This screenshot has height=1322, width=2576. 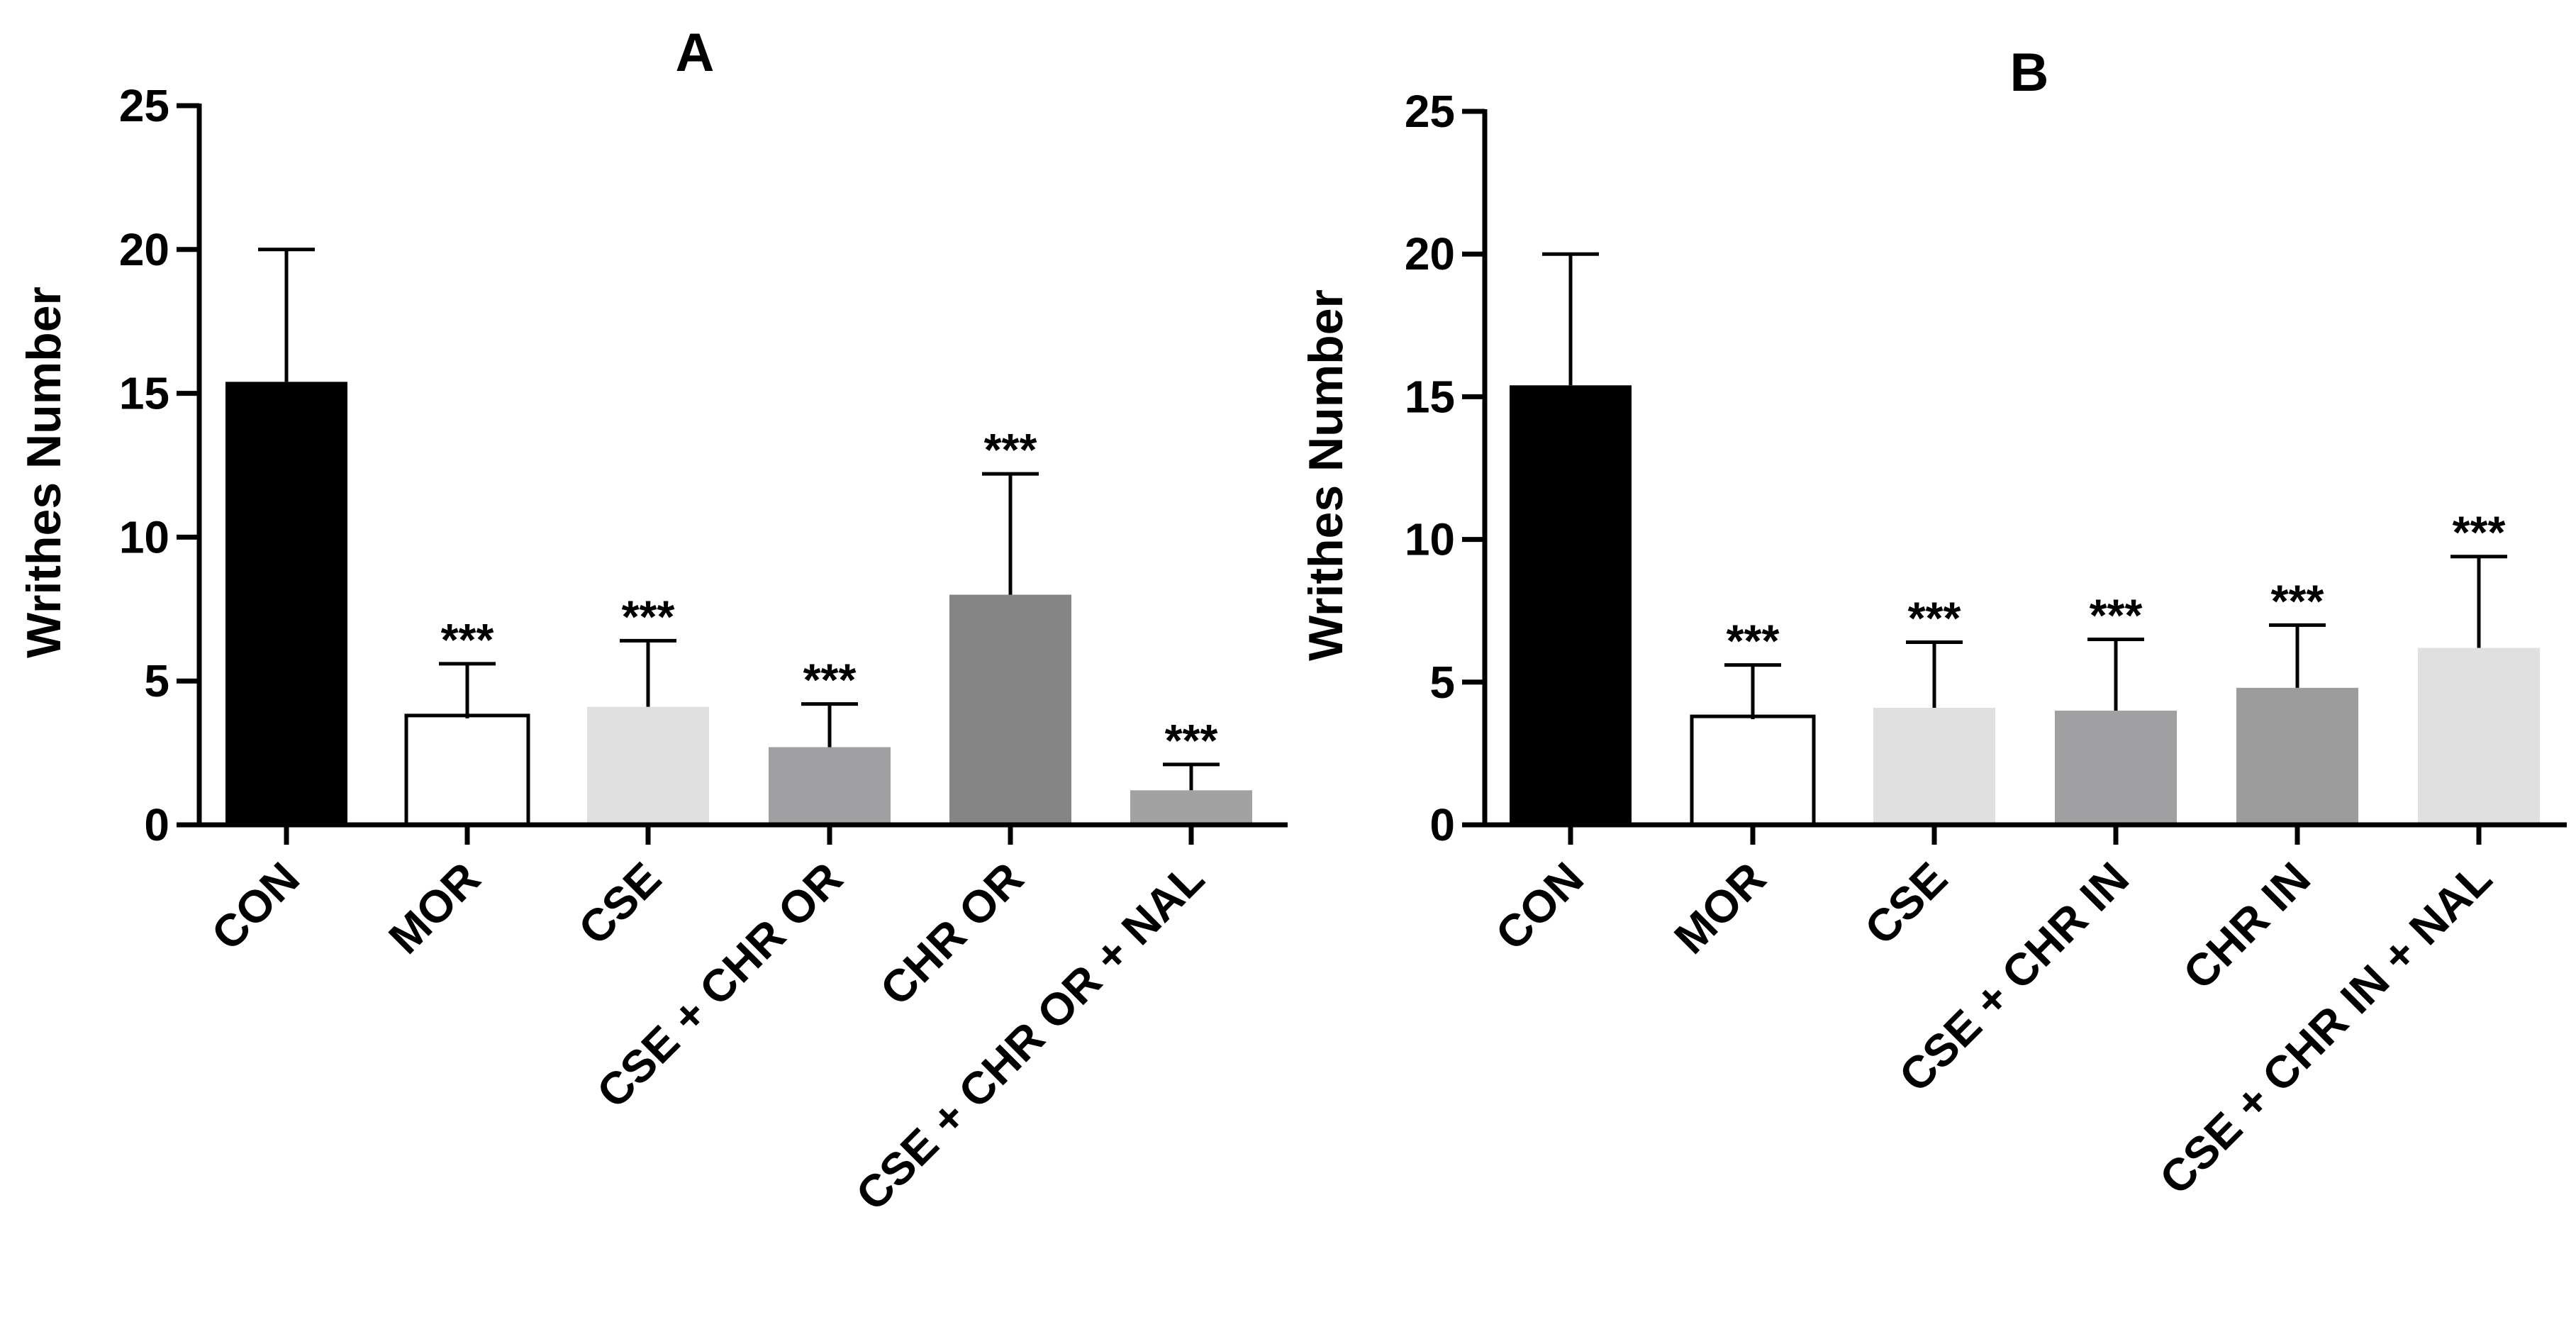 What do you see at coordinates (1030, 1036) in the screenshot?
I see `x-tick-label: CSE + CHR OR + NAL` at bounding box center [1030, 1036].